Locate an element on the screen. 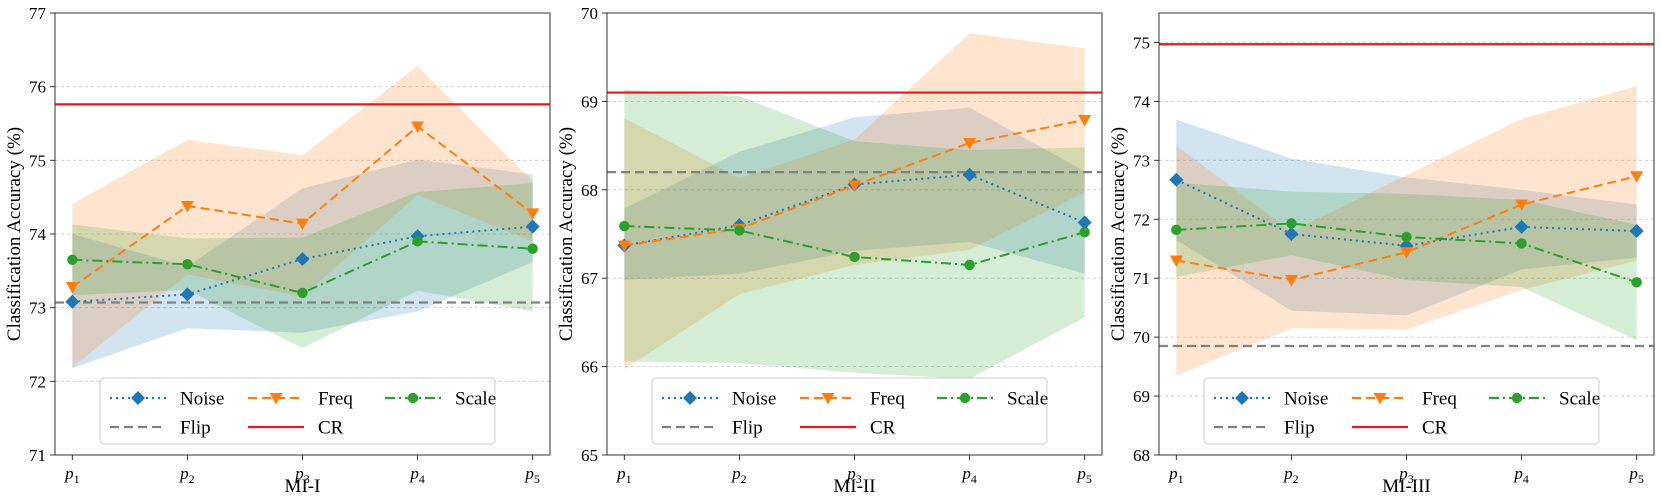 This screenshot has height=503, width=1661. y-tick-label: 70 is located at coordinates (1141, 337).